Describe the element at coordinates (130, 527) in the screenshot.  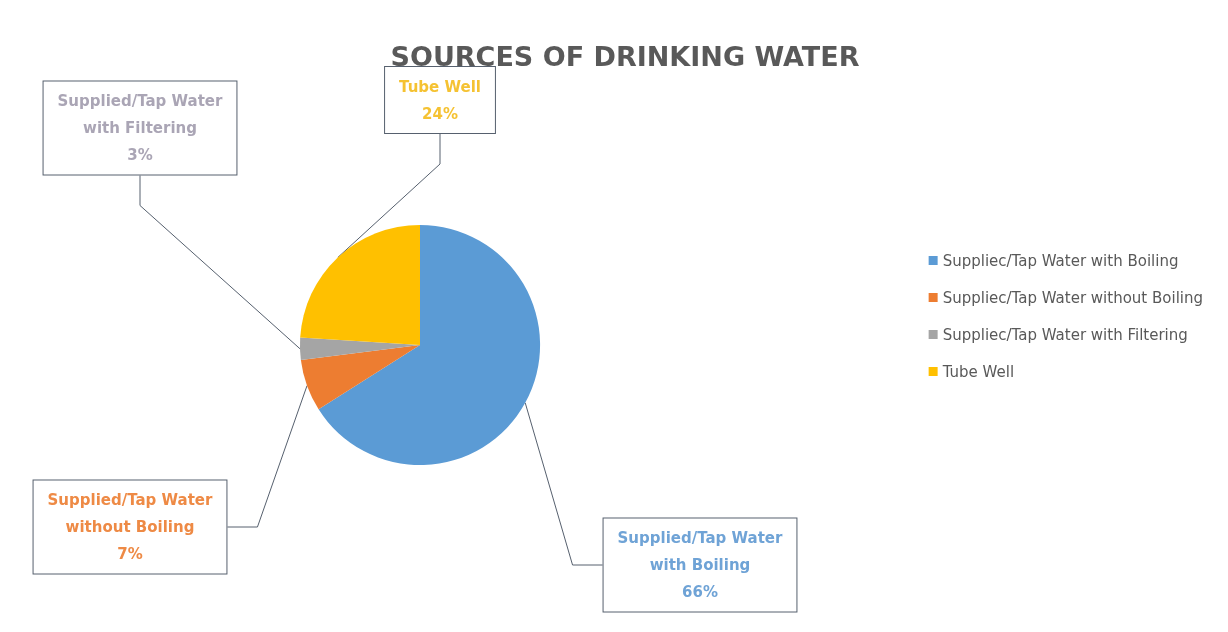
I see `data-label: Supplied/Tap Water without Boiling 7%` at that location.